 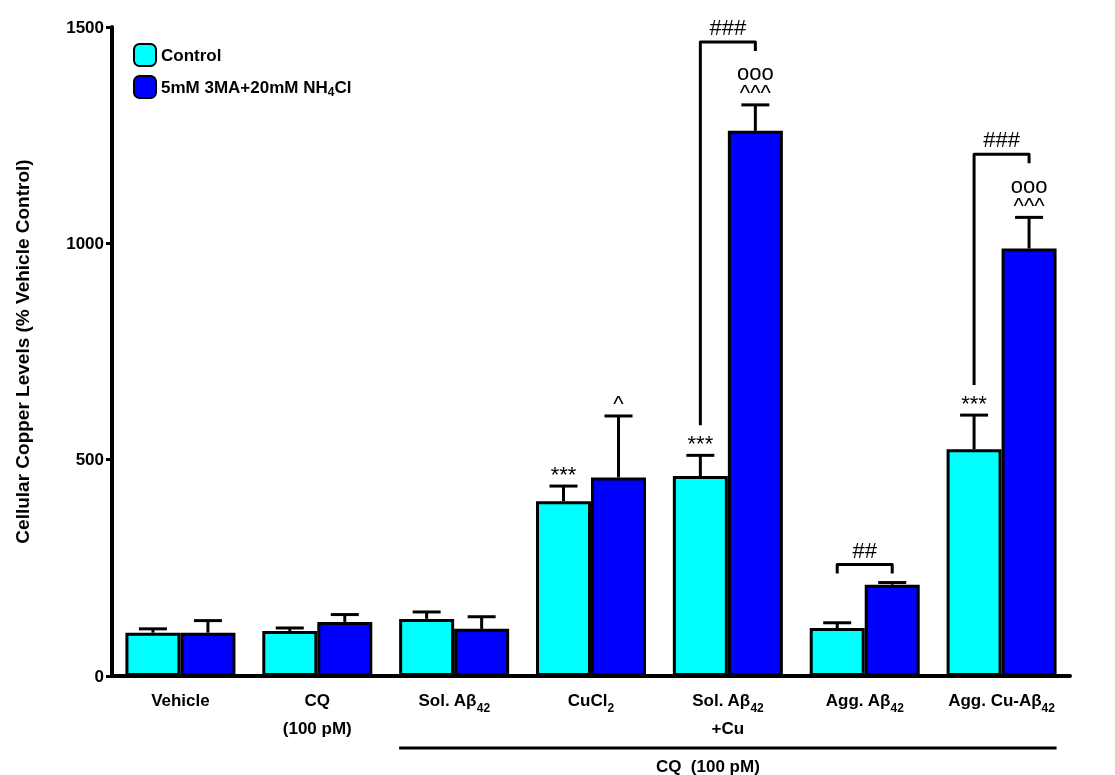 What do you see at coordinates (99, 676) in the screenshot?
I see `y-tick-label: 0` at bounding box center [99, 676].